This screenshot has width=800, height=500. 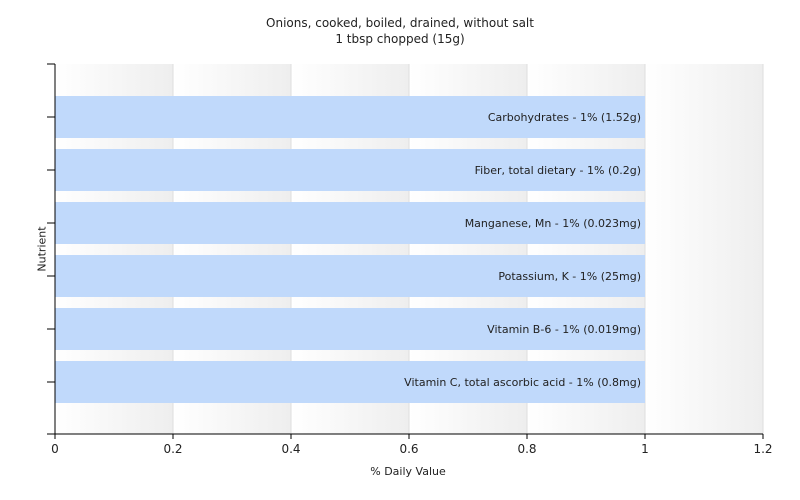 What do you see at coordinates (400, 39) in the screenshot?
I see `chart-subtitle: 1 tbsp chopped (15g)` at bounding box center [400, 39].